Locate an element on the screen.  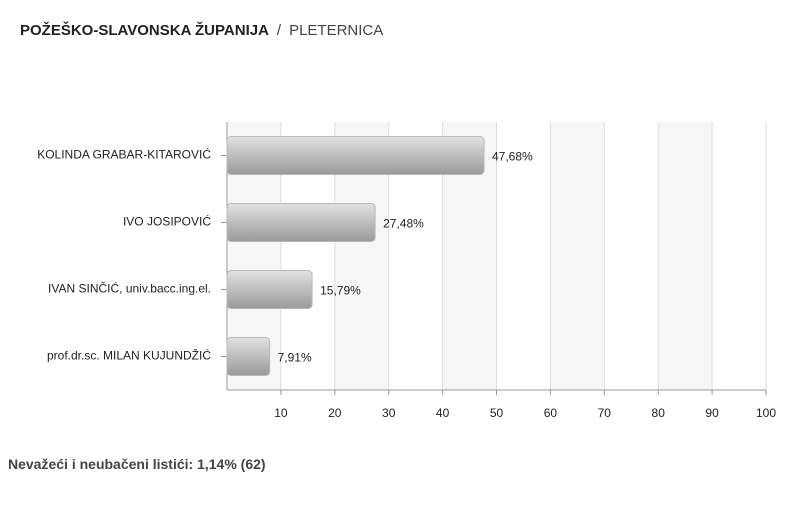
y-tick-label: KOLINDA GRABAR-KITAROVIĆ is located at coordinates (124, 154).